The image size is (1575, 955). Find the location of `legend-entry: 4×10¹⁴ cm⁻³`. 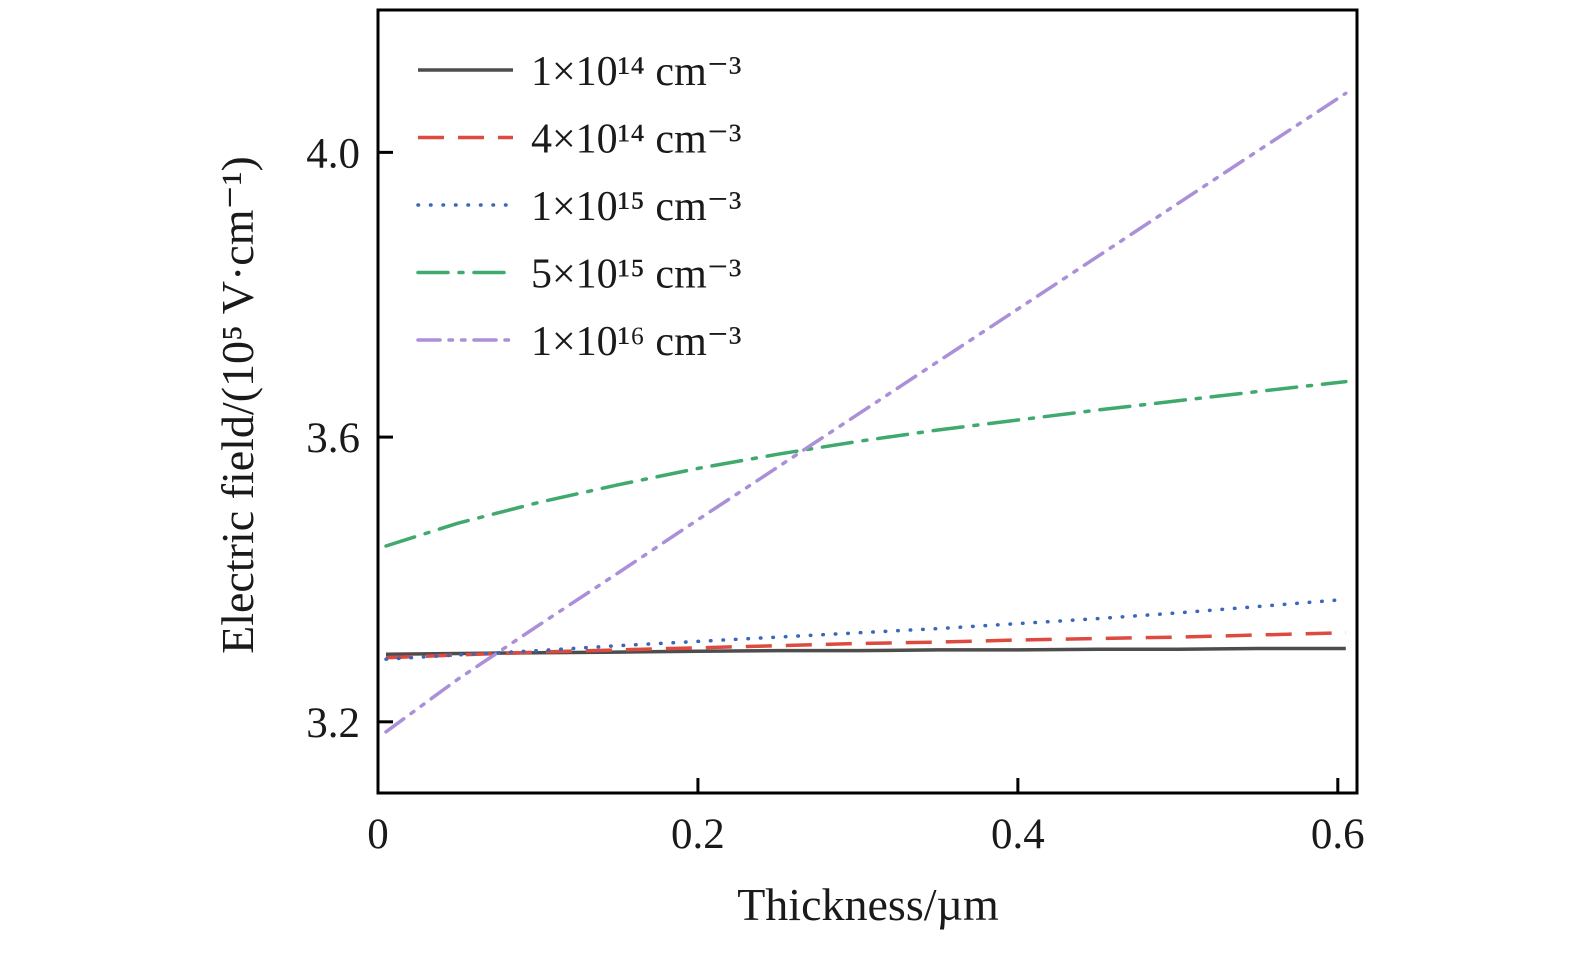

legend-entry: 4×10¹⁴ cm⁻³ is located at coordinates (580, 140).